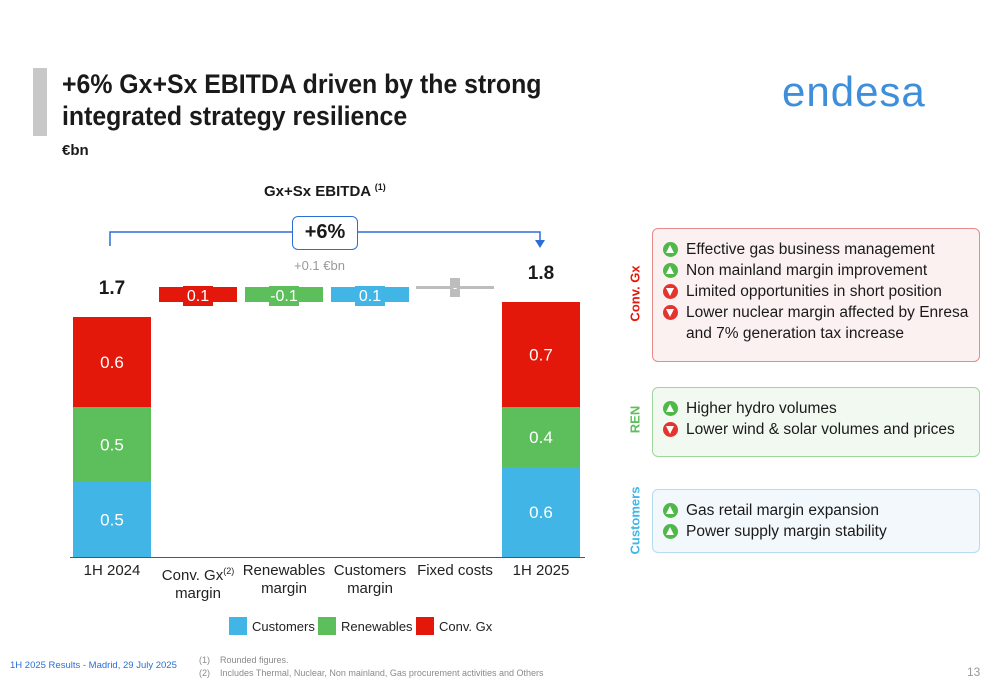 This screenshot has height=685, width=1000. I want to click on bar-1h-2025-renewables, so click(541, 437).